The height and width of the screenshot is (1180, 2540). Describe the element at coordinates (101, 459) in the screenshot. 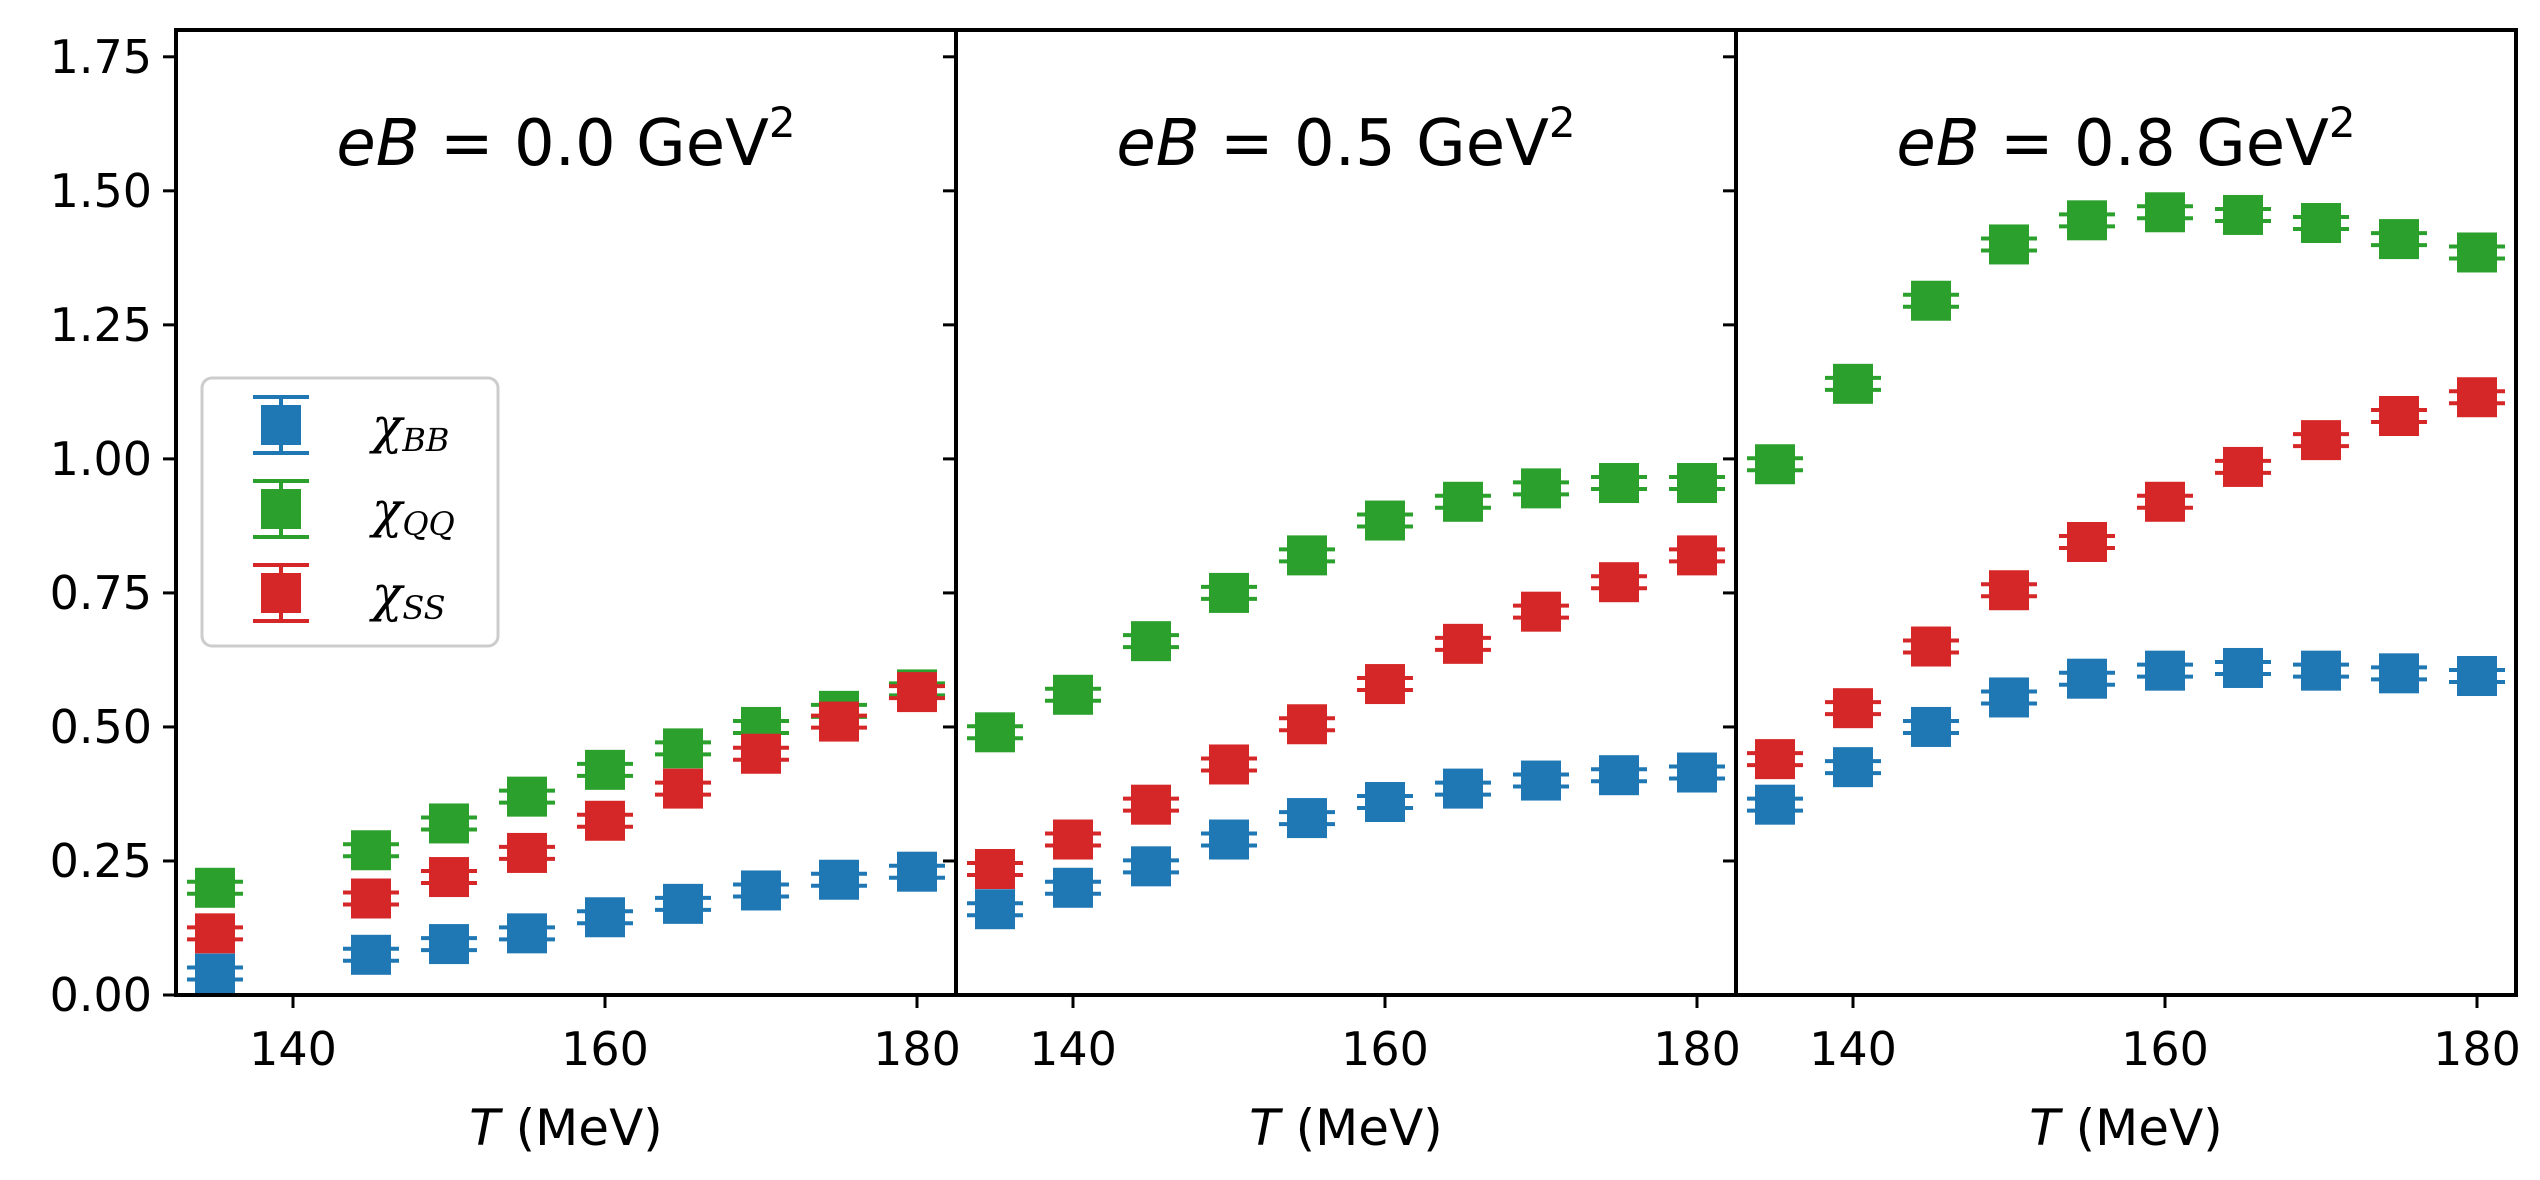

I see `y-tick-label: 1.00` at that location.